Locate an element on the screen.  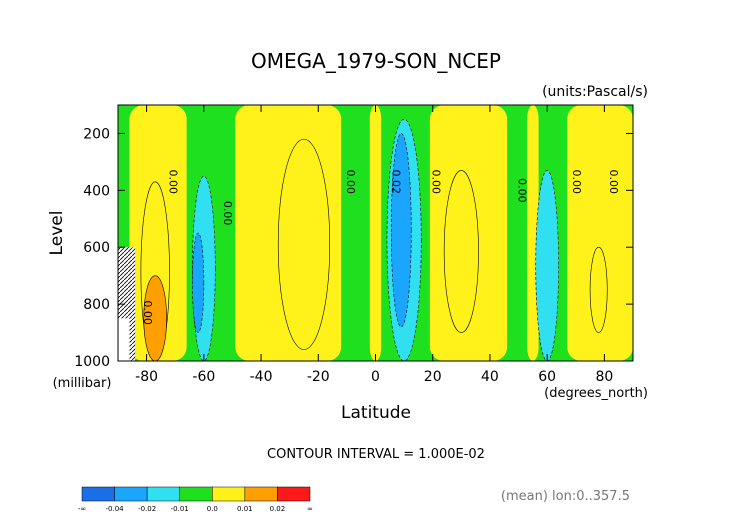
contour-label: 0.02 is located at coordinates (396, 182).